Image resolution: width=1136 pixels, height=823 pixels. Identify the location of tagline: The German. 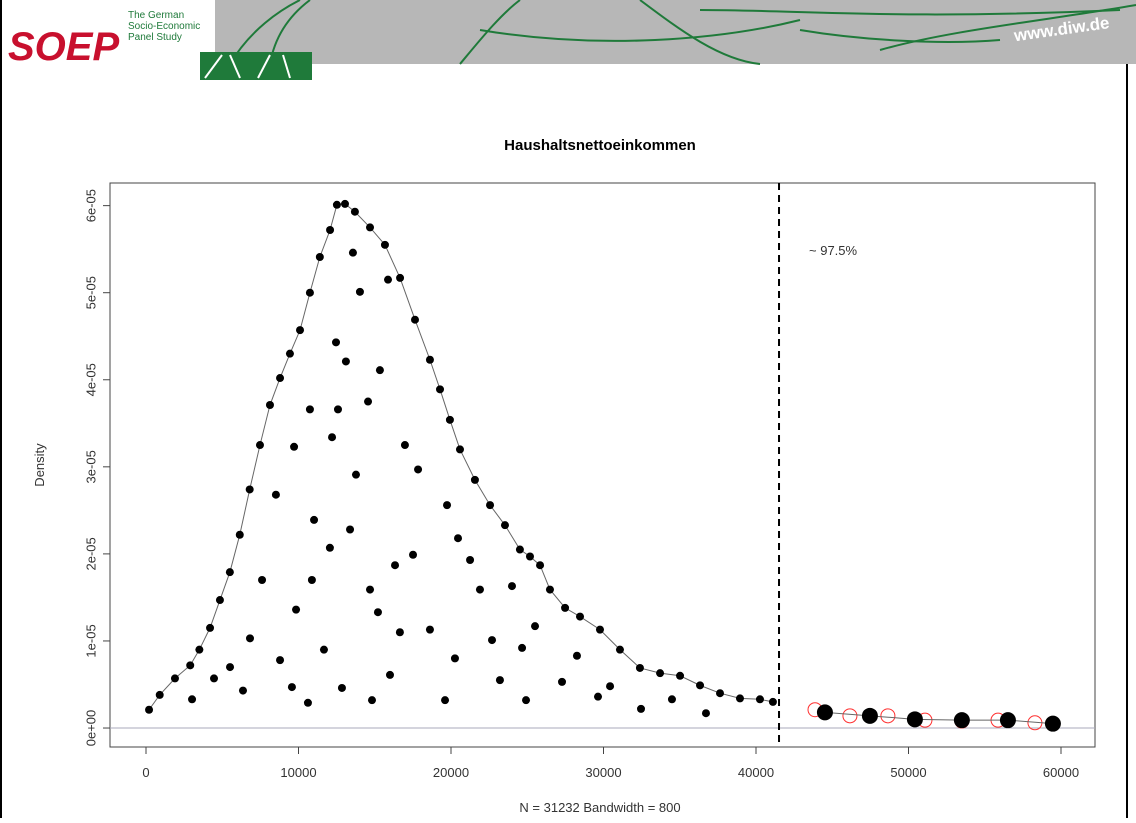
(156, 15).